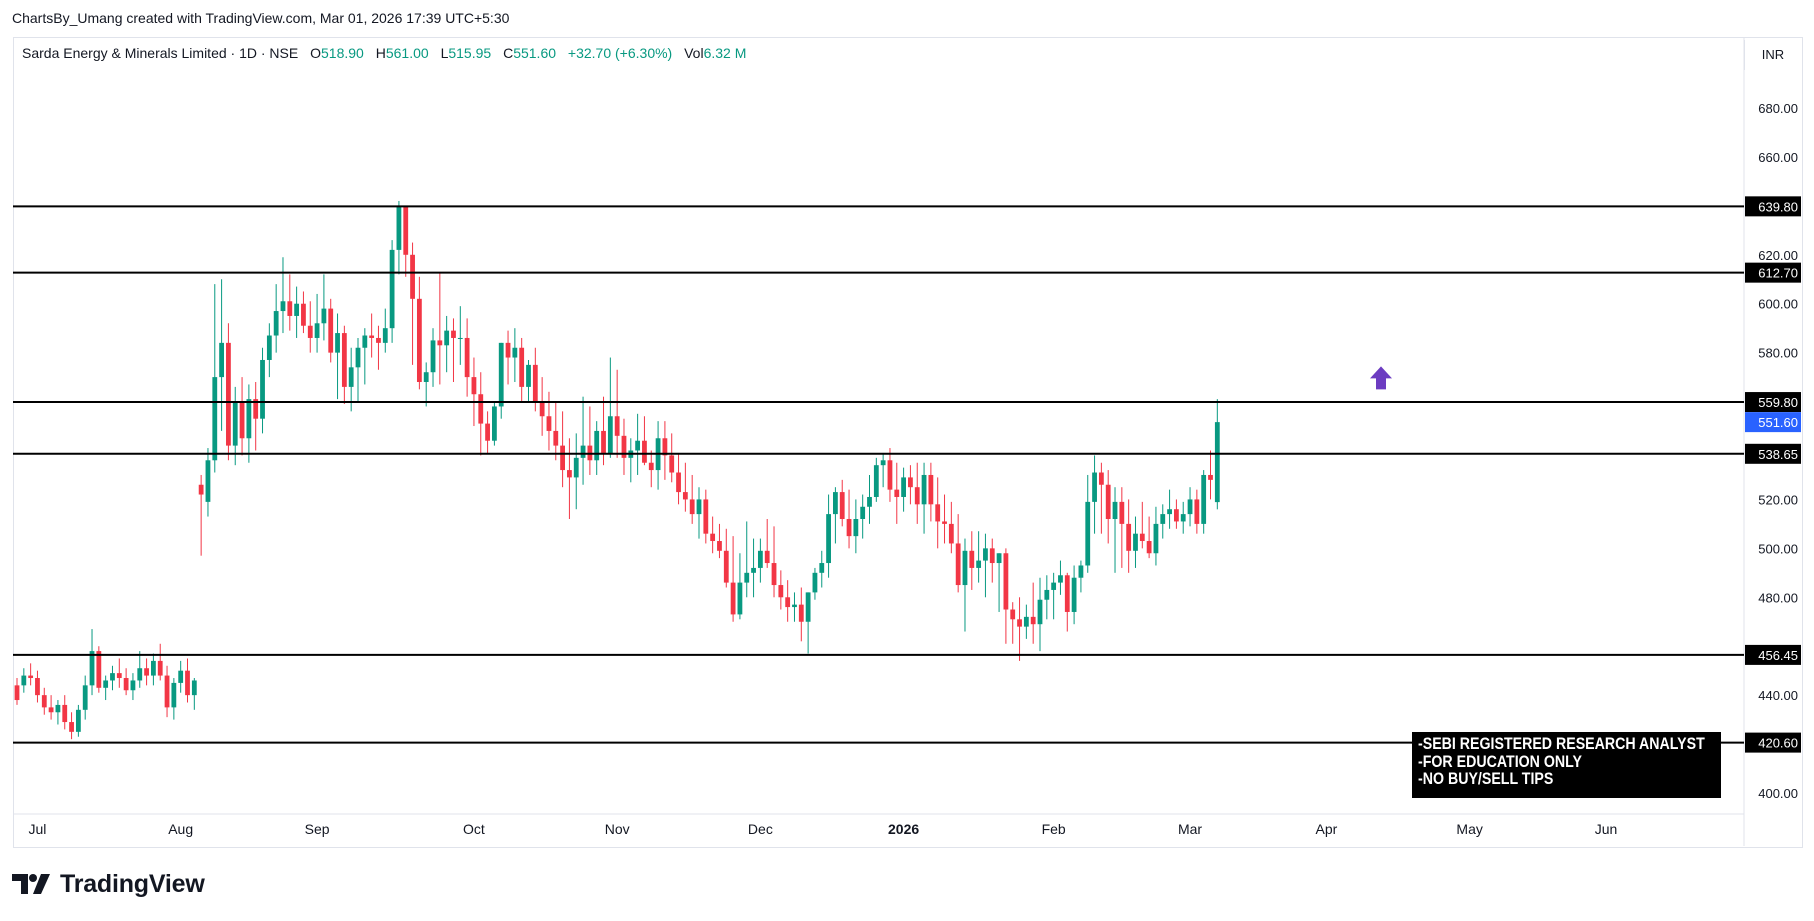  I want to click on x-tick-label: Apr, so click(1327, 829).